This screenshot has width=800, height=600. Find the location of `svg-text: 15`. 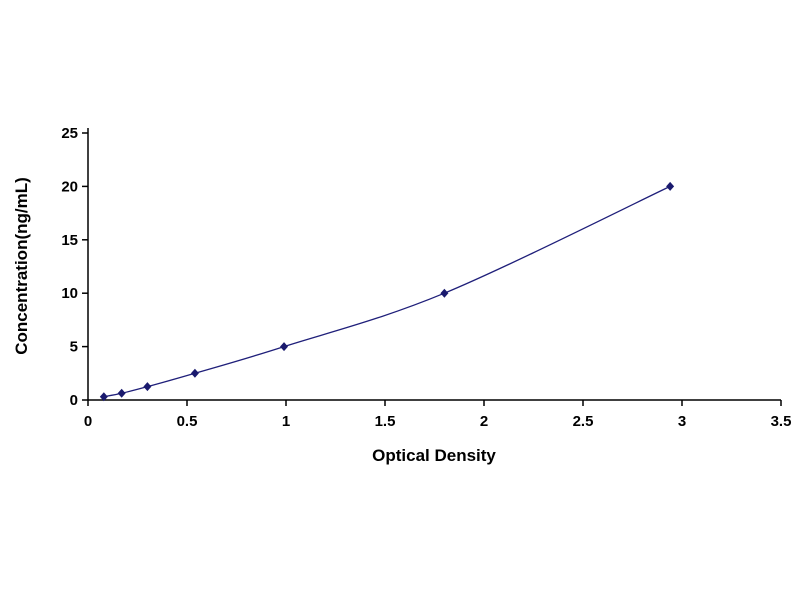

svg-text: 15 is located at coordinates (69, 240).